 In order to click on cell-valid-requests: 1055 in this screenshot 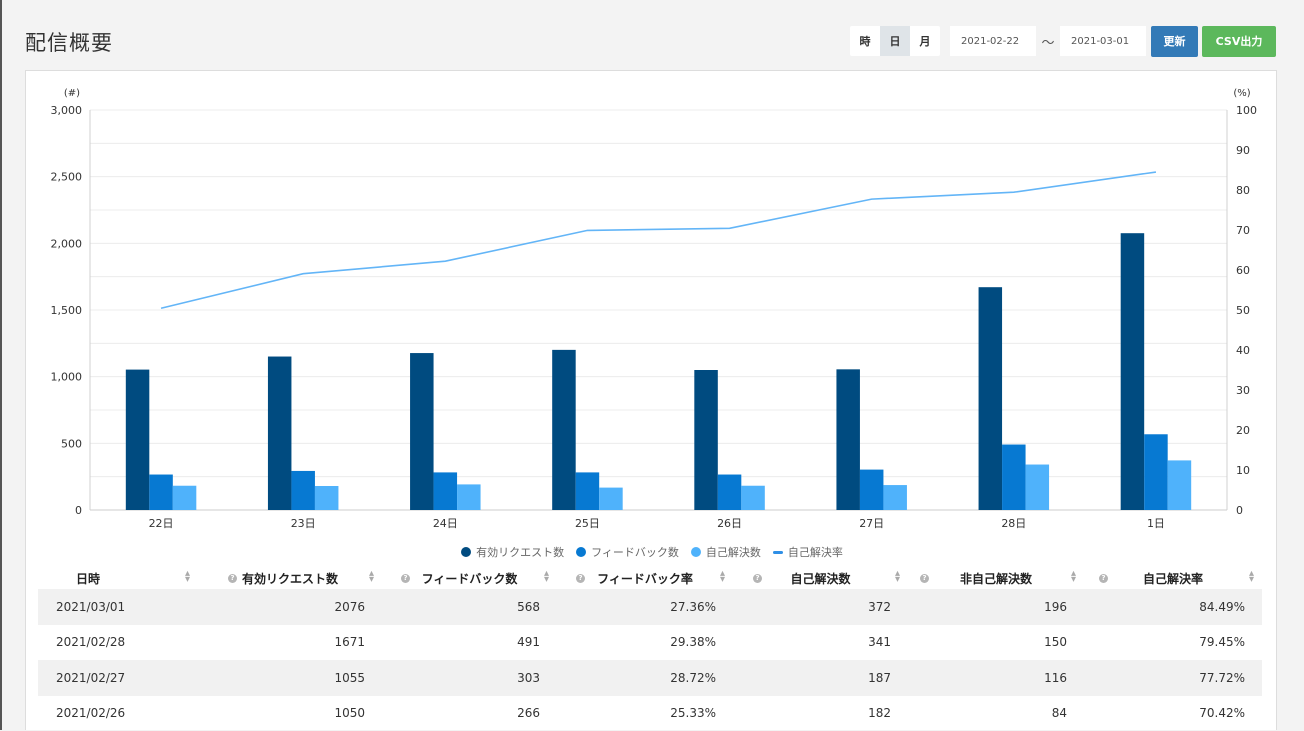, I will do `click(290, 678)`.